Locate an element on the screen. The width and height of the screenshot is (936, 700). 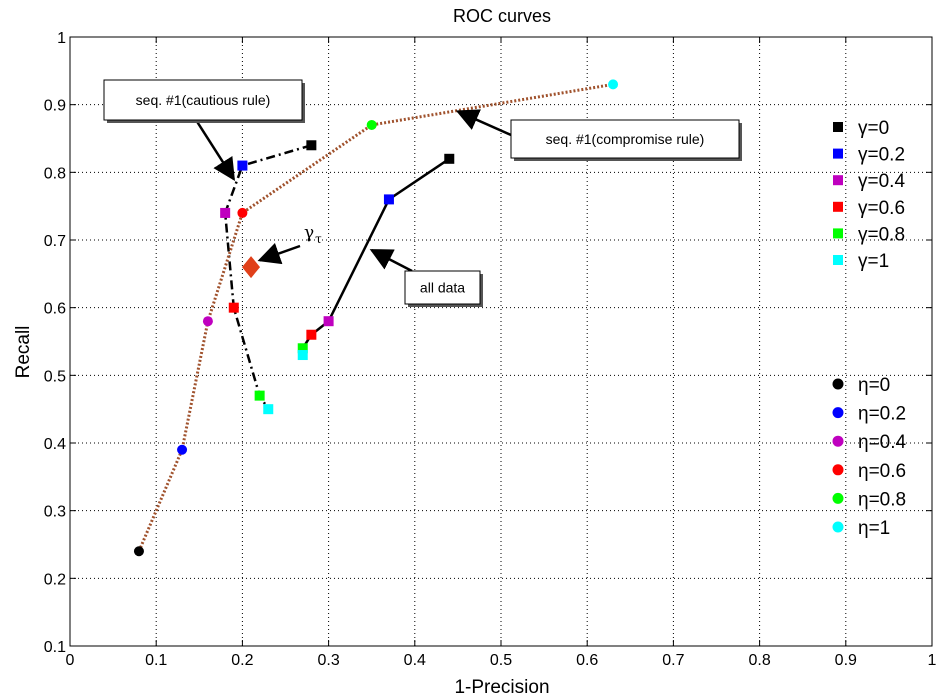
y-tick-label: 0.9 is located at coordinates (55, 106).